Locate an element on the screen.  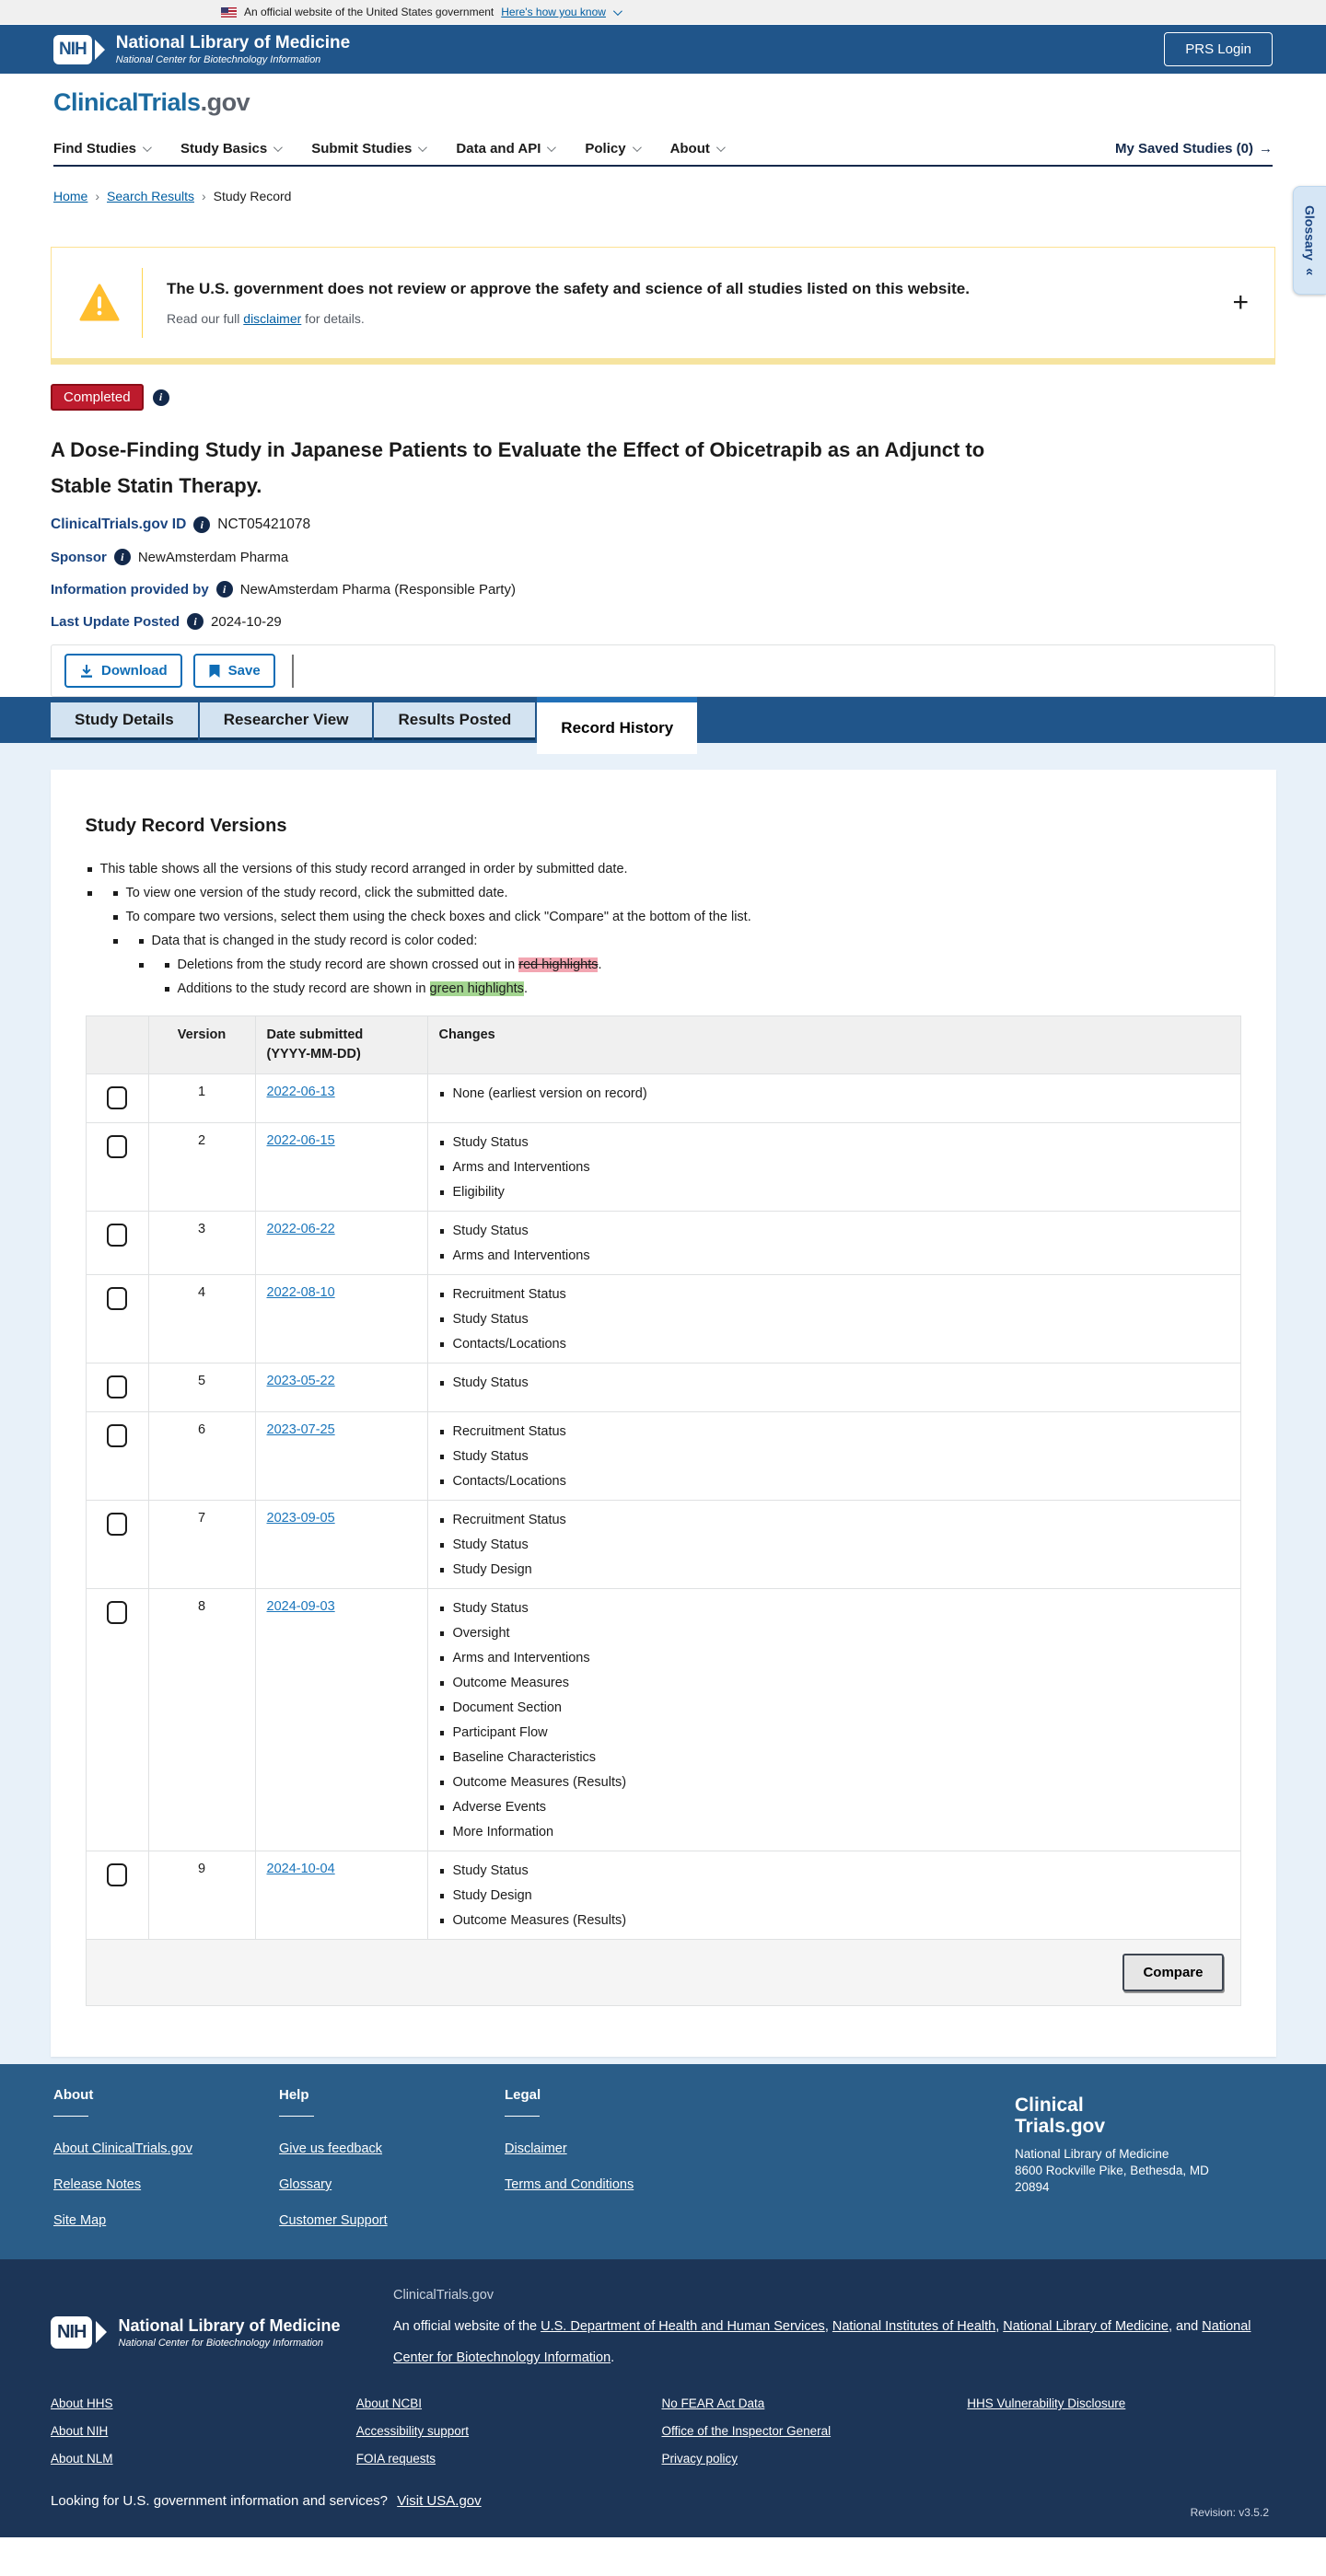
change-item: Participant Flow is located at coordinates (834, 1732).